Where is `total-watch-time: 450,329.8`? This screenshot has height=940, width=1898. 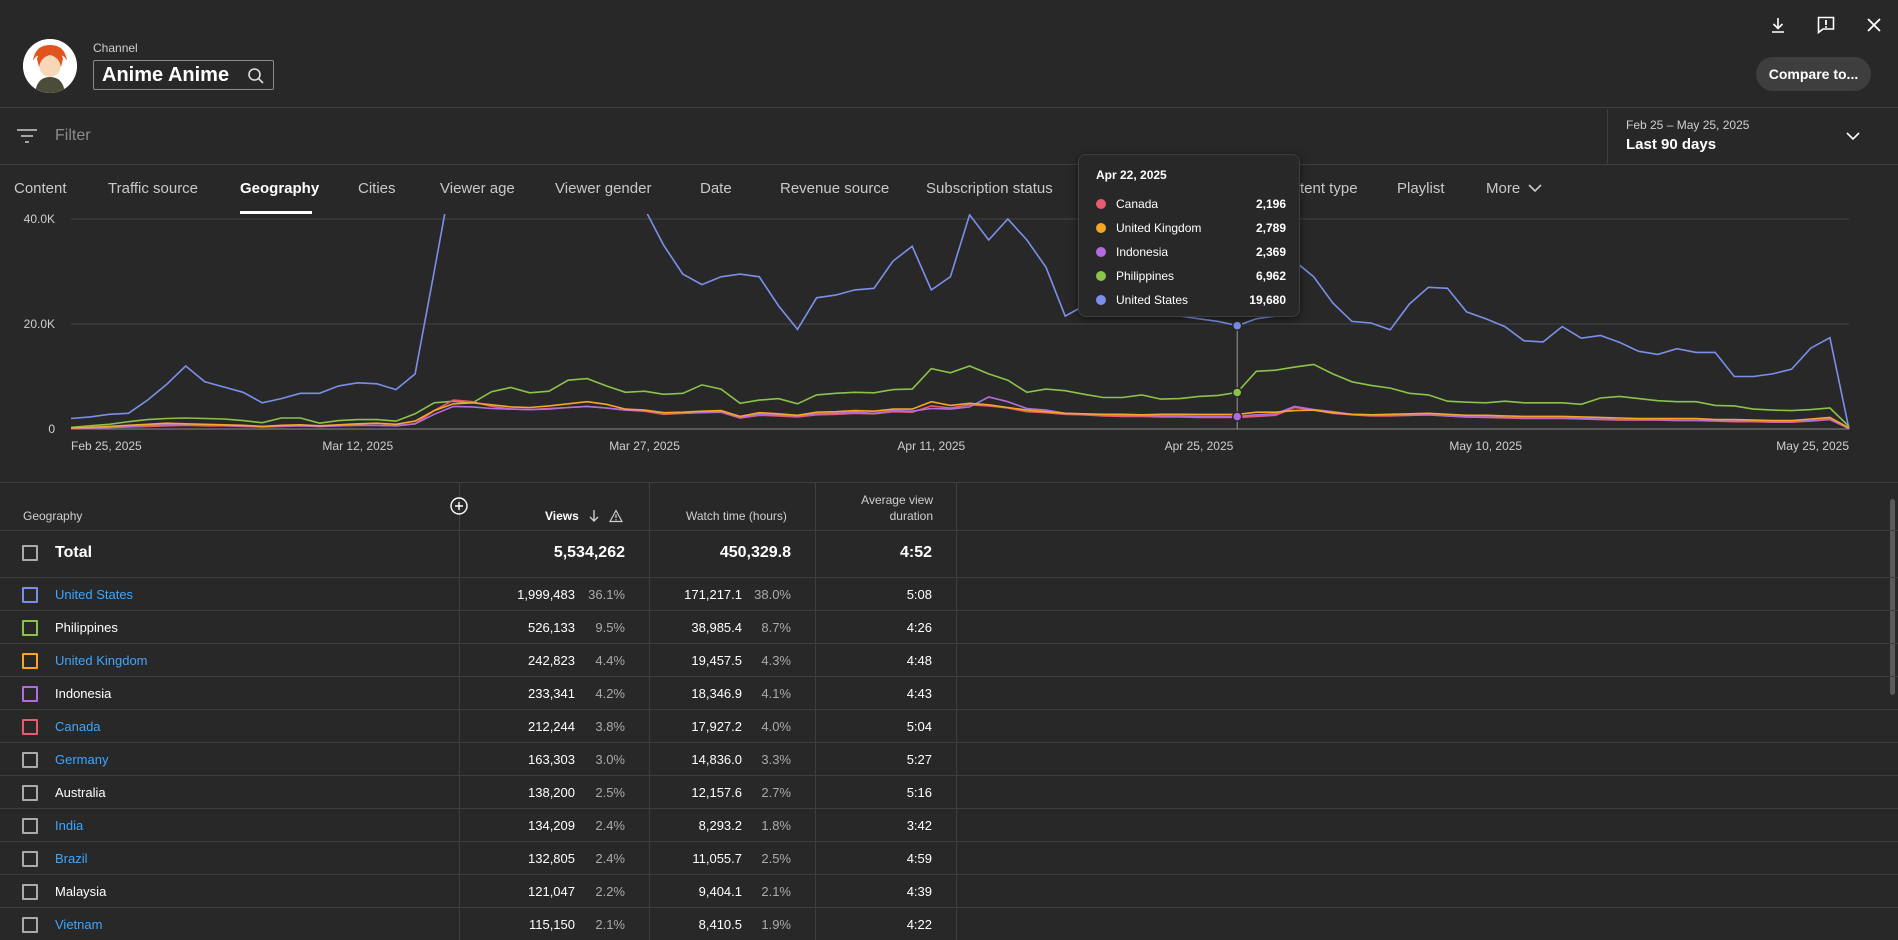
total-watch-time: 450,329.8 is located at coordinates (755, 552).